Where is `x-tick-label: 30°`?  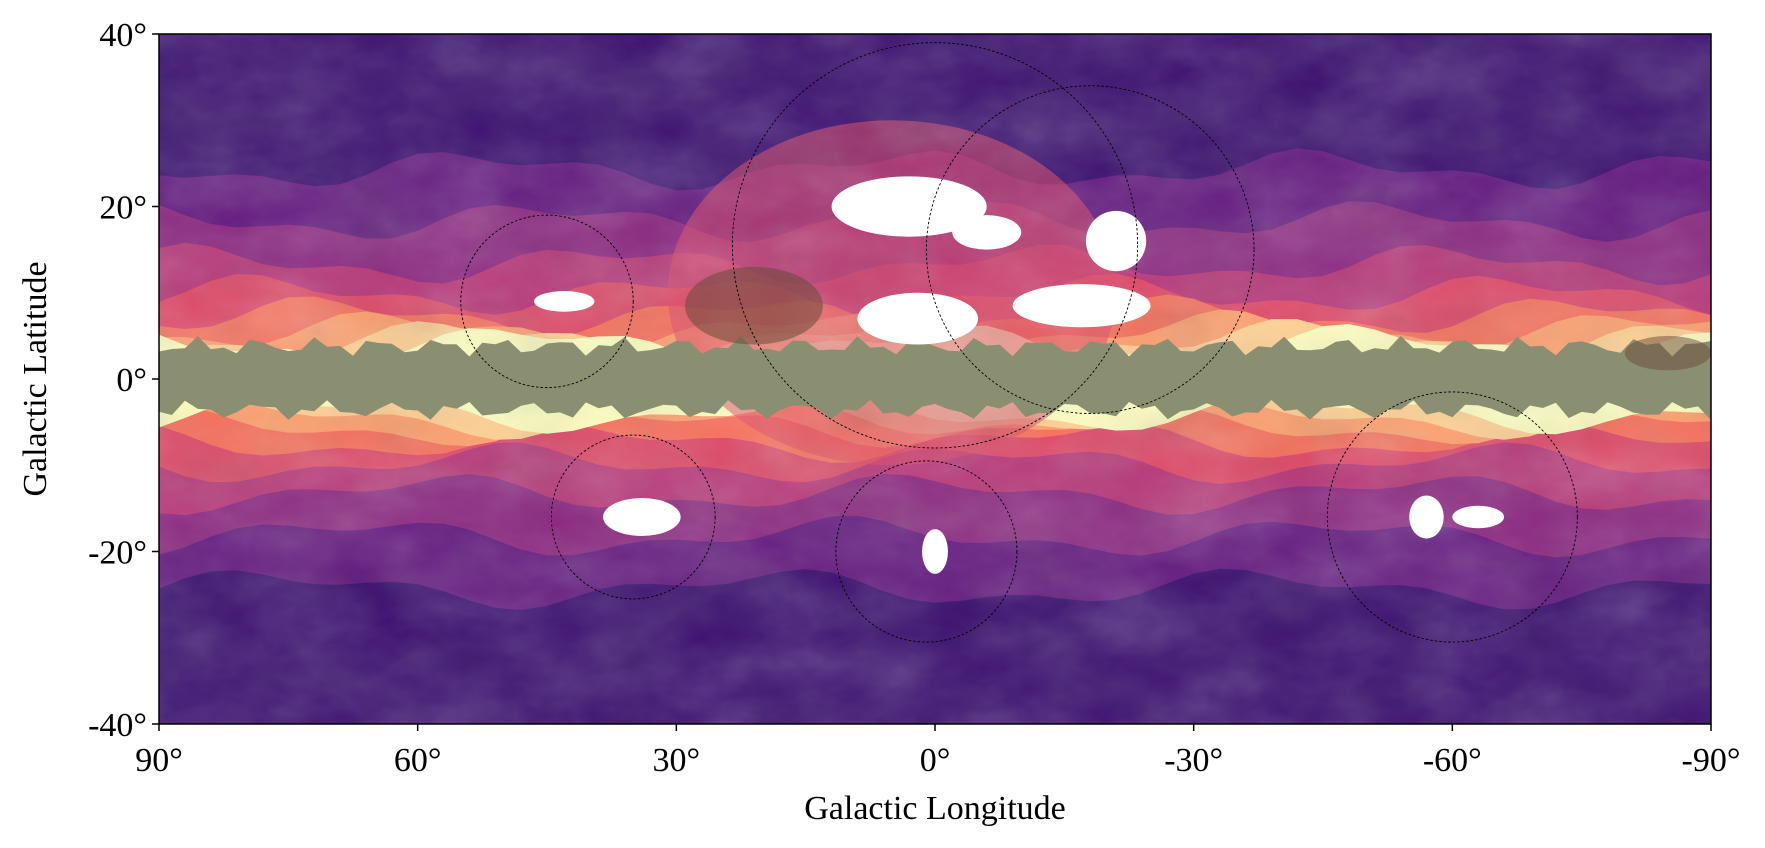
x-tick-label: 30° is located at coordinates (677, 760).